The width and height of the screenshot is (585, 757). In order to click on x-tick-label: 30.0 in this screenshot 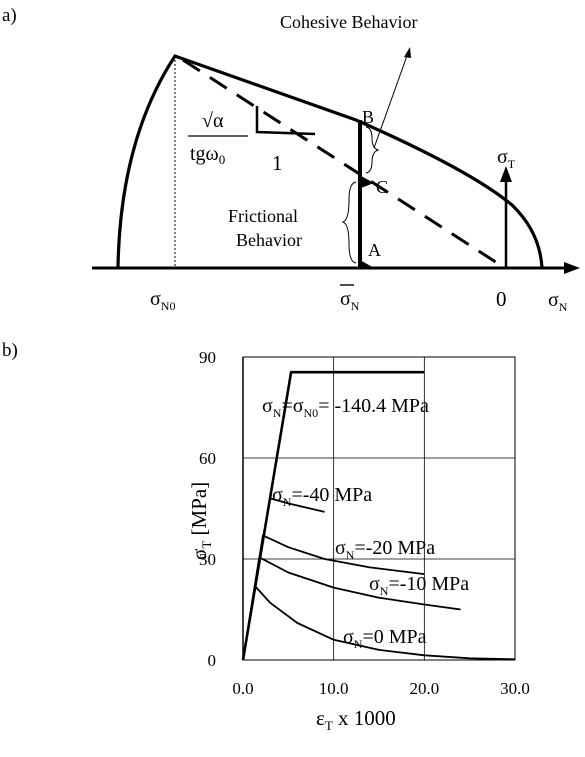, I will do `click(515, 688)`.